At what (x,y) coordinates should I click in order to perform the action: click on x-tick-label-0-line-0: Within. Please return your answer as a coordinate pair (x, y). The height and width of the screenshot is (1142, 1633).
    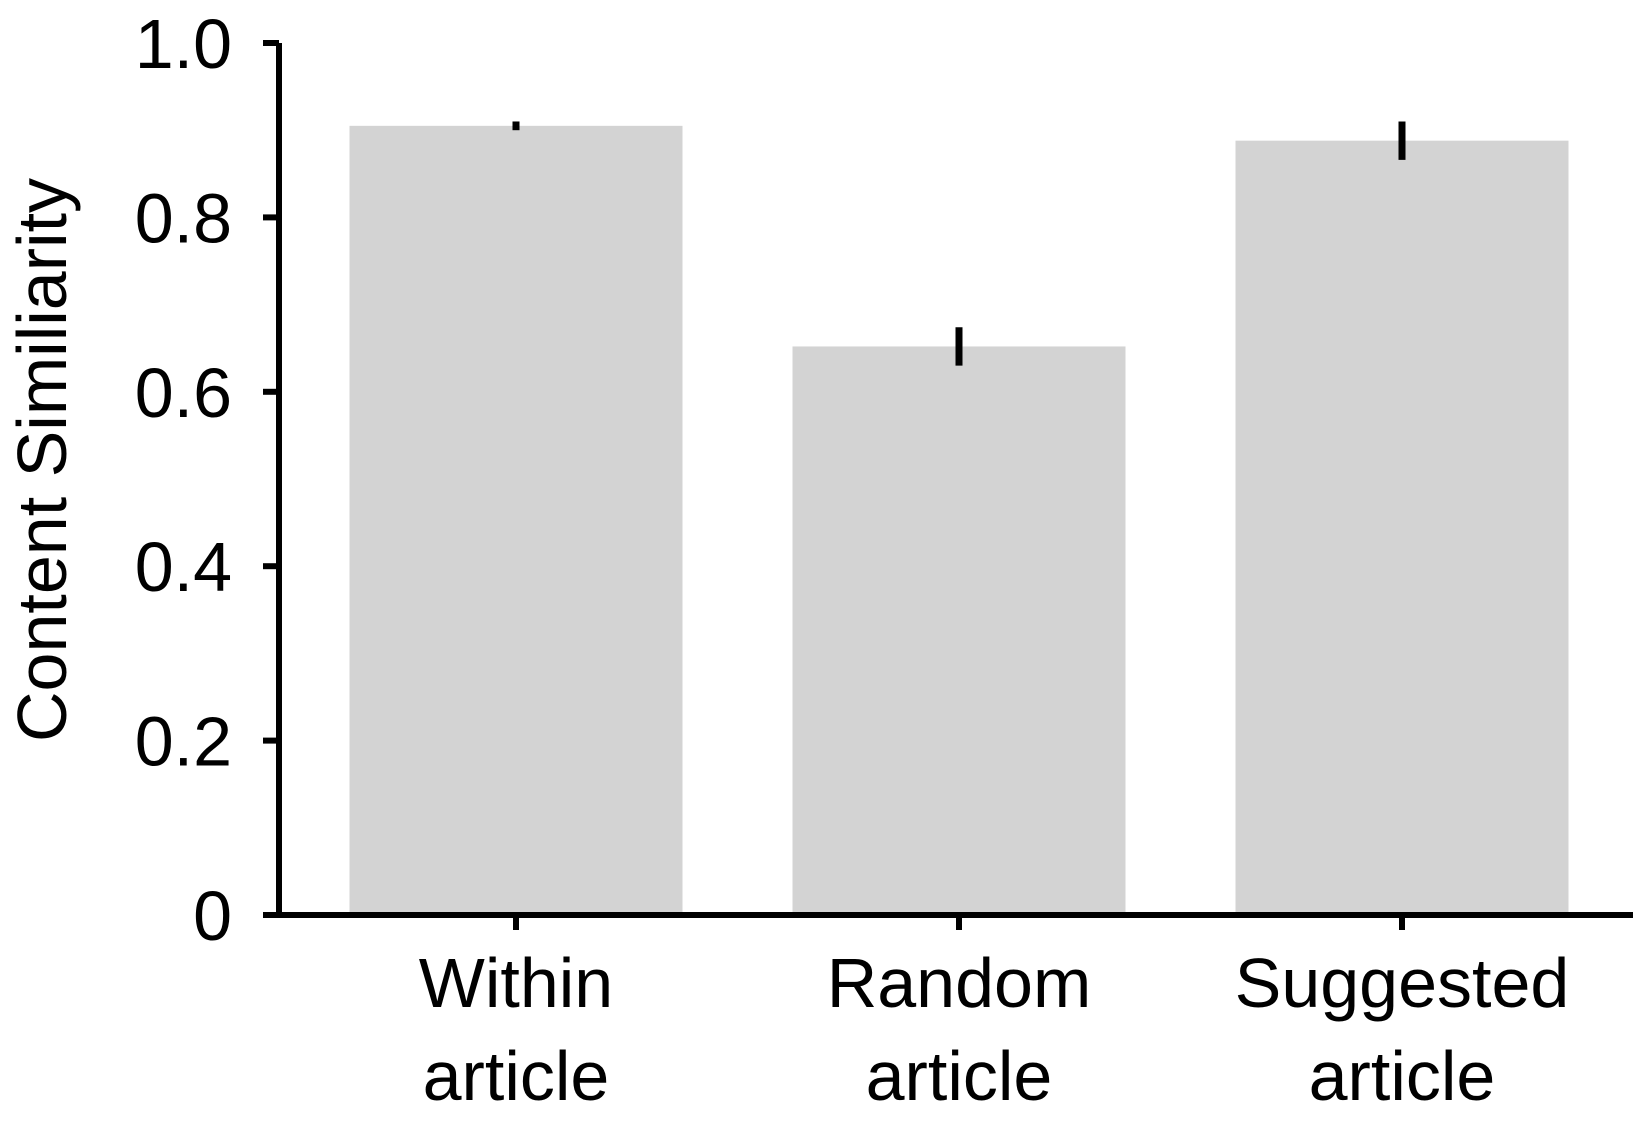
    Looking at the image, I should click on (516, 983).